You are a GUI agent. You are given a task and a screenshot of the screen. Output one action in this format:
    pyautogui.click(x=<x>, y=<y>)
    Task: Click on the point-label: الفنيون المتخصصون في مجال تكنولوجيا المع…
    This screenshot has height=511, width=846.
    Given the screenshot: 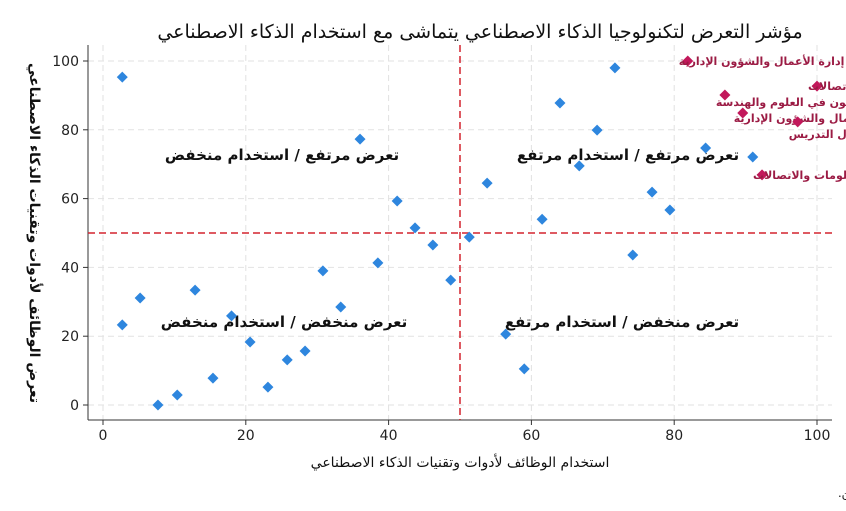 What is the action you would take?
    pyautogui.click(x=799, y=175)
    